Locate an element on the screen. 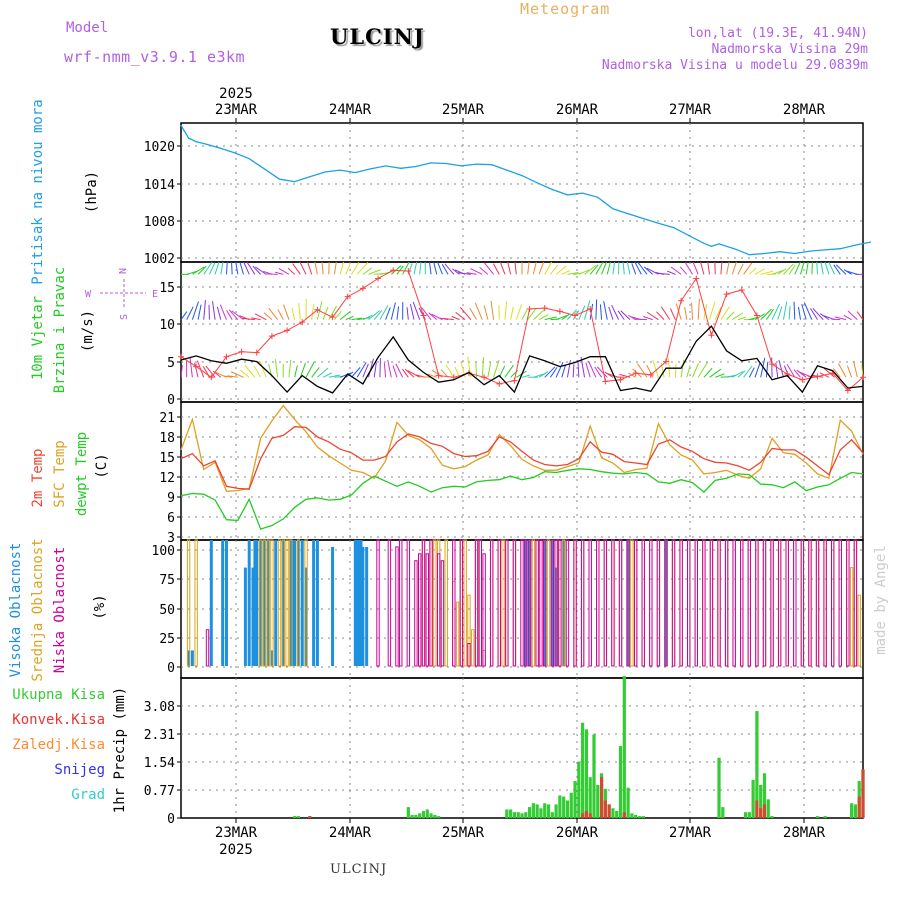  y-tick-label: 3.08 is located at coordinates (159, 707).